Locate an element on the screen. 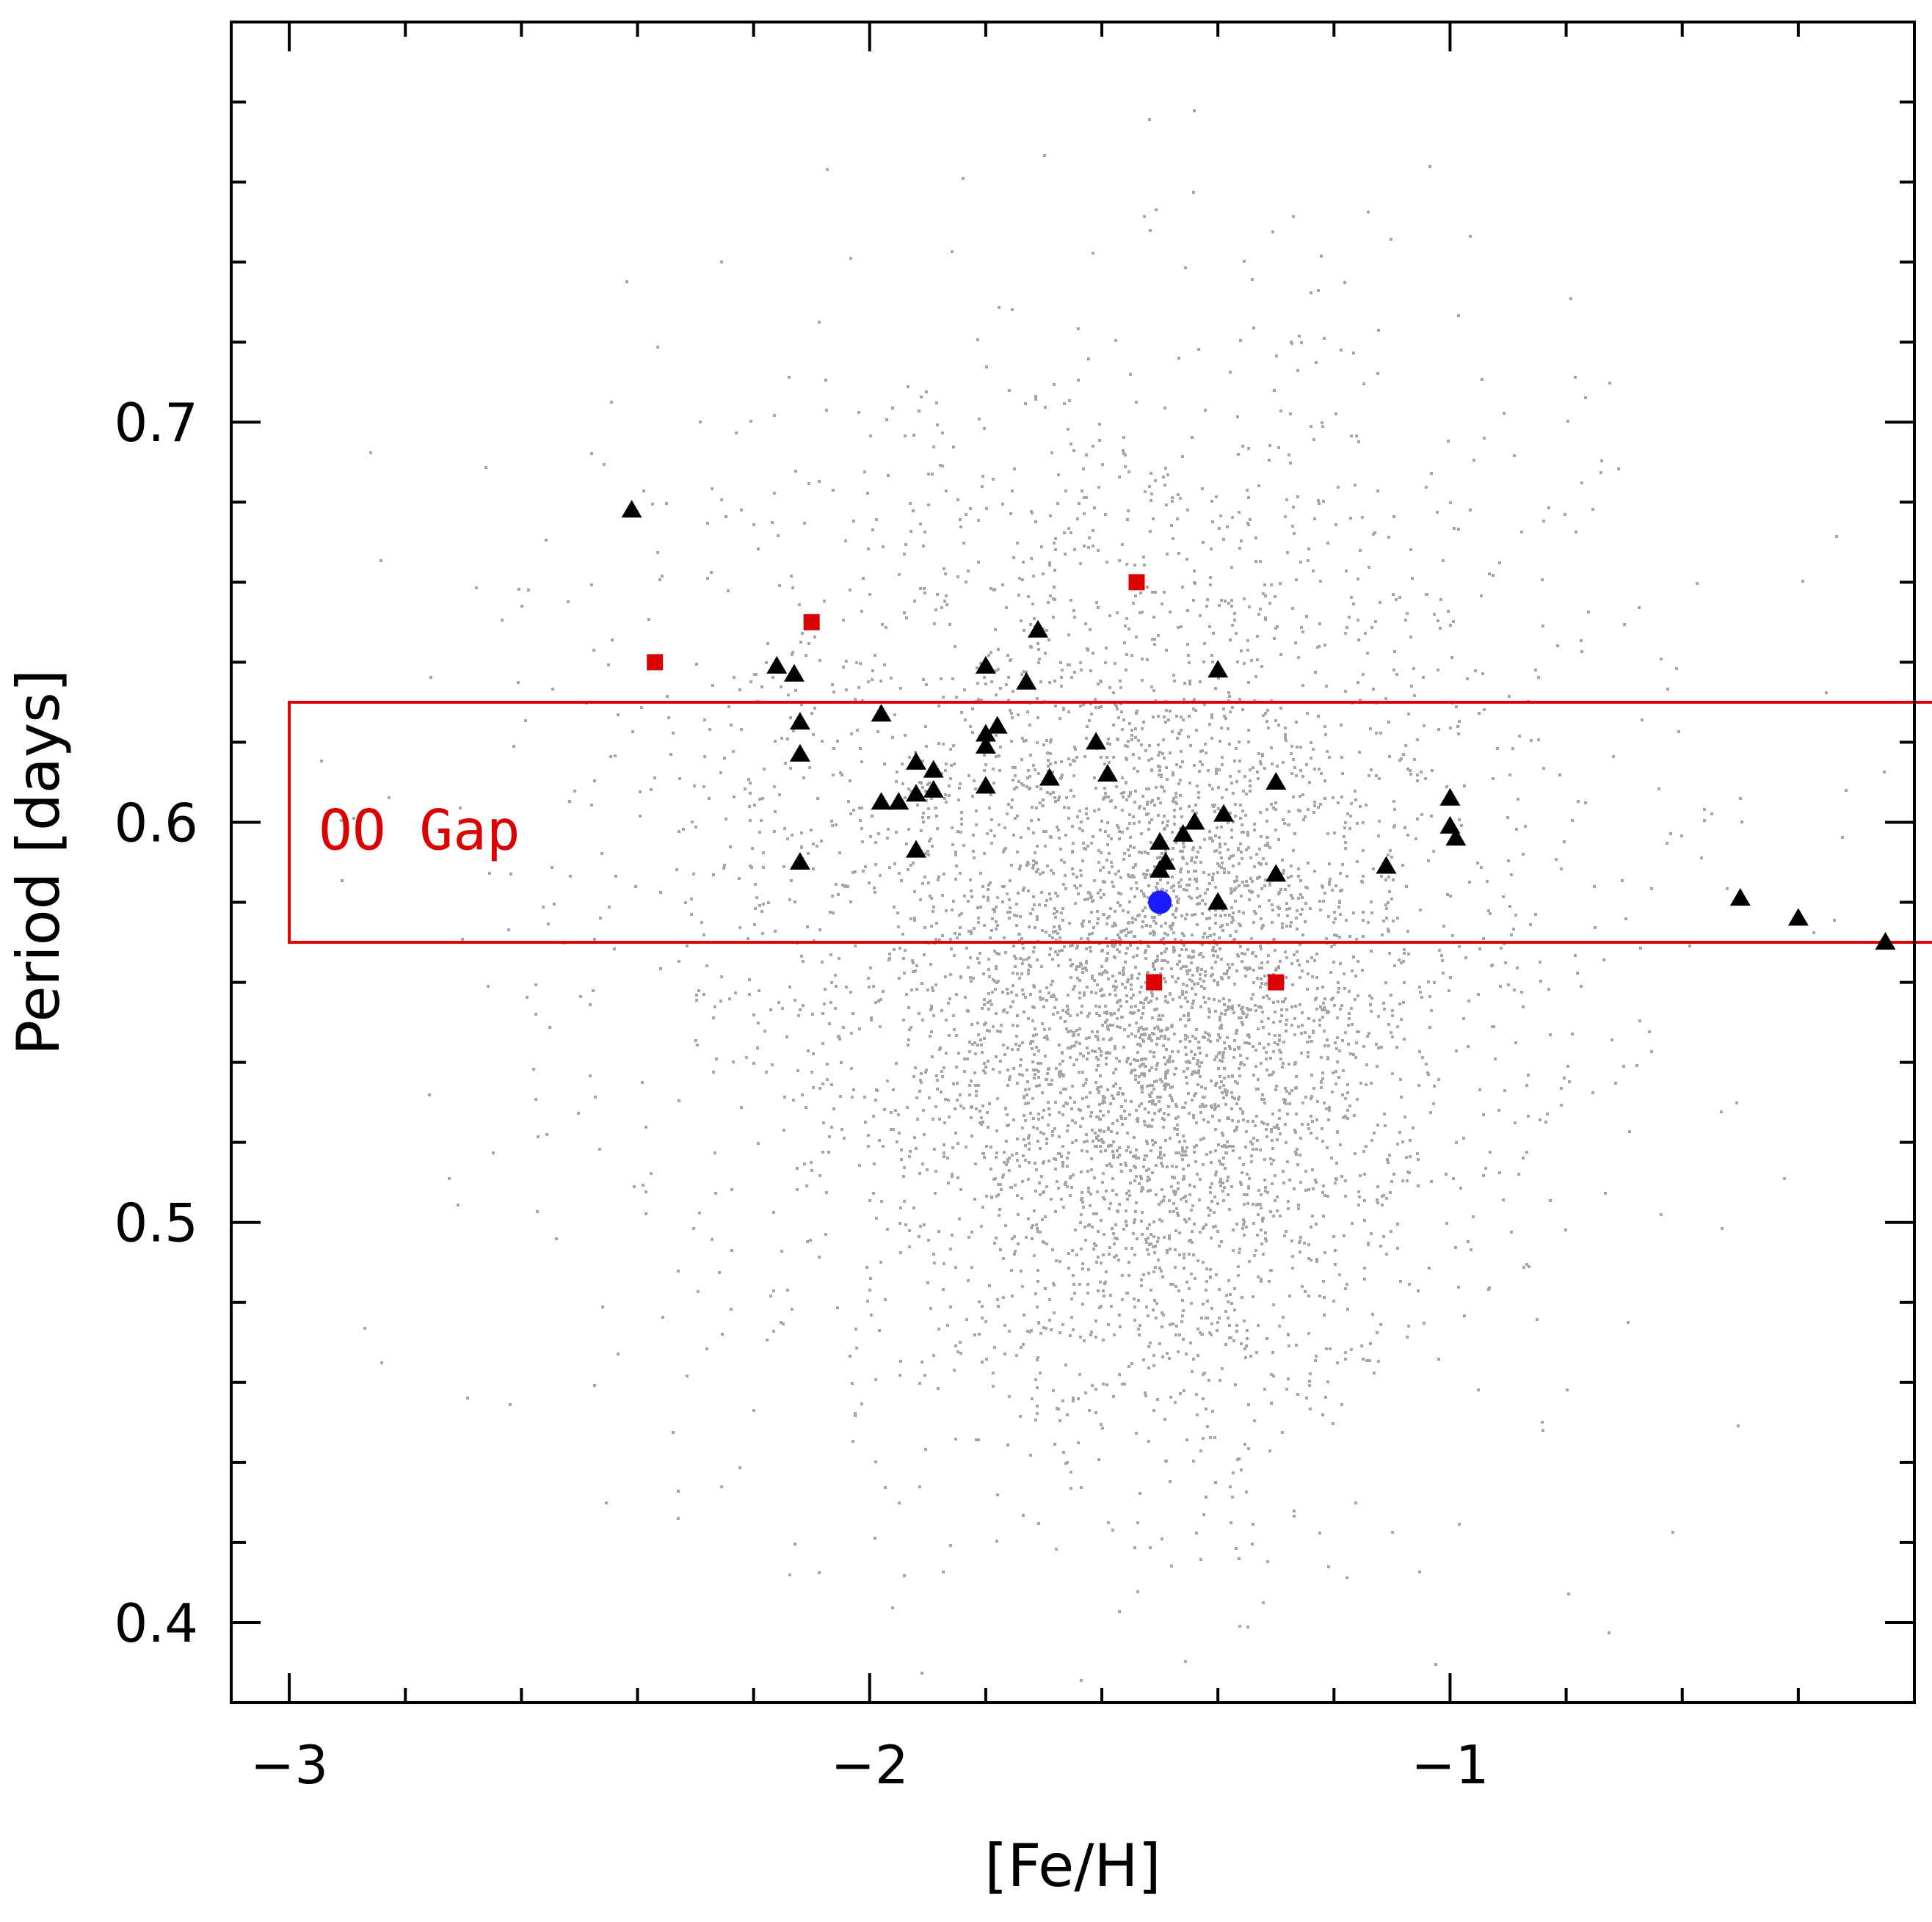  y-tick-label: 0.7 is located at coordinates (156, 423).